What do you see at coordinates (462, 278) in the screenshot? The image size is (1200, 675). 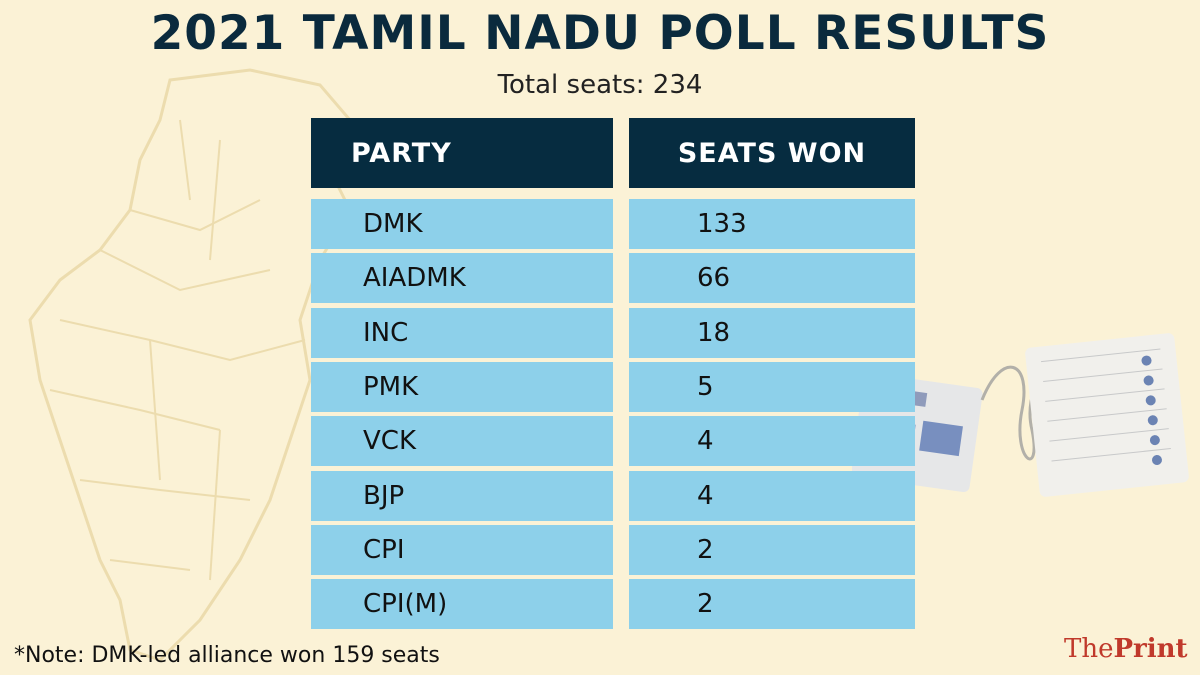 I see `party-cell: AIADMK` at bounding box center [462, 278].